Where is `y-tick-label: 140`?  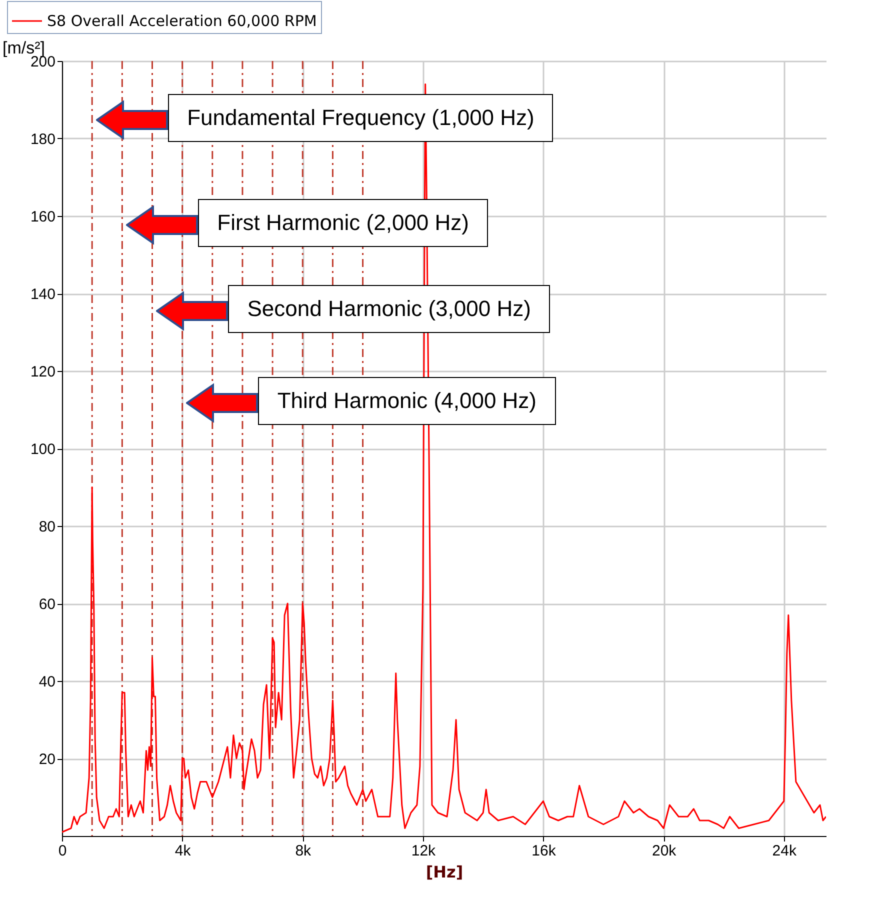
y-tick-label: 140 is located at coordinates (43, 294).